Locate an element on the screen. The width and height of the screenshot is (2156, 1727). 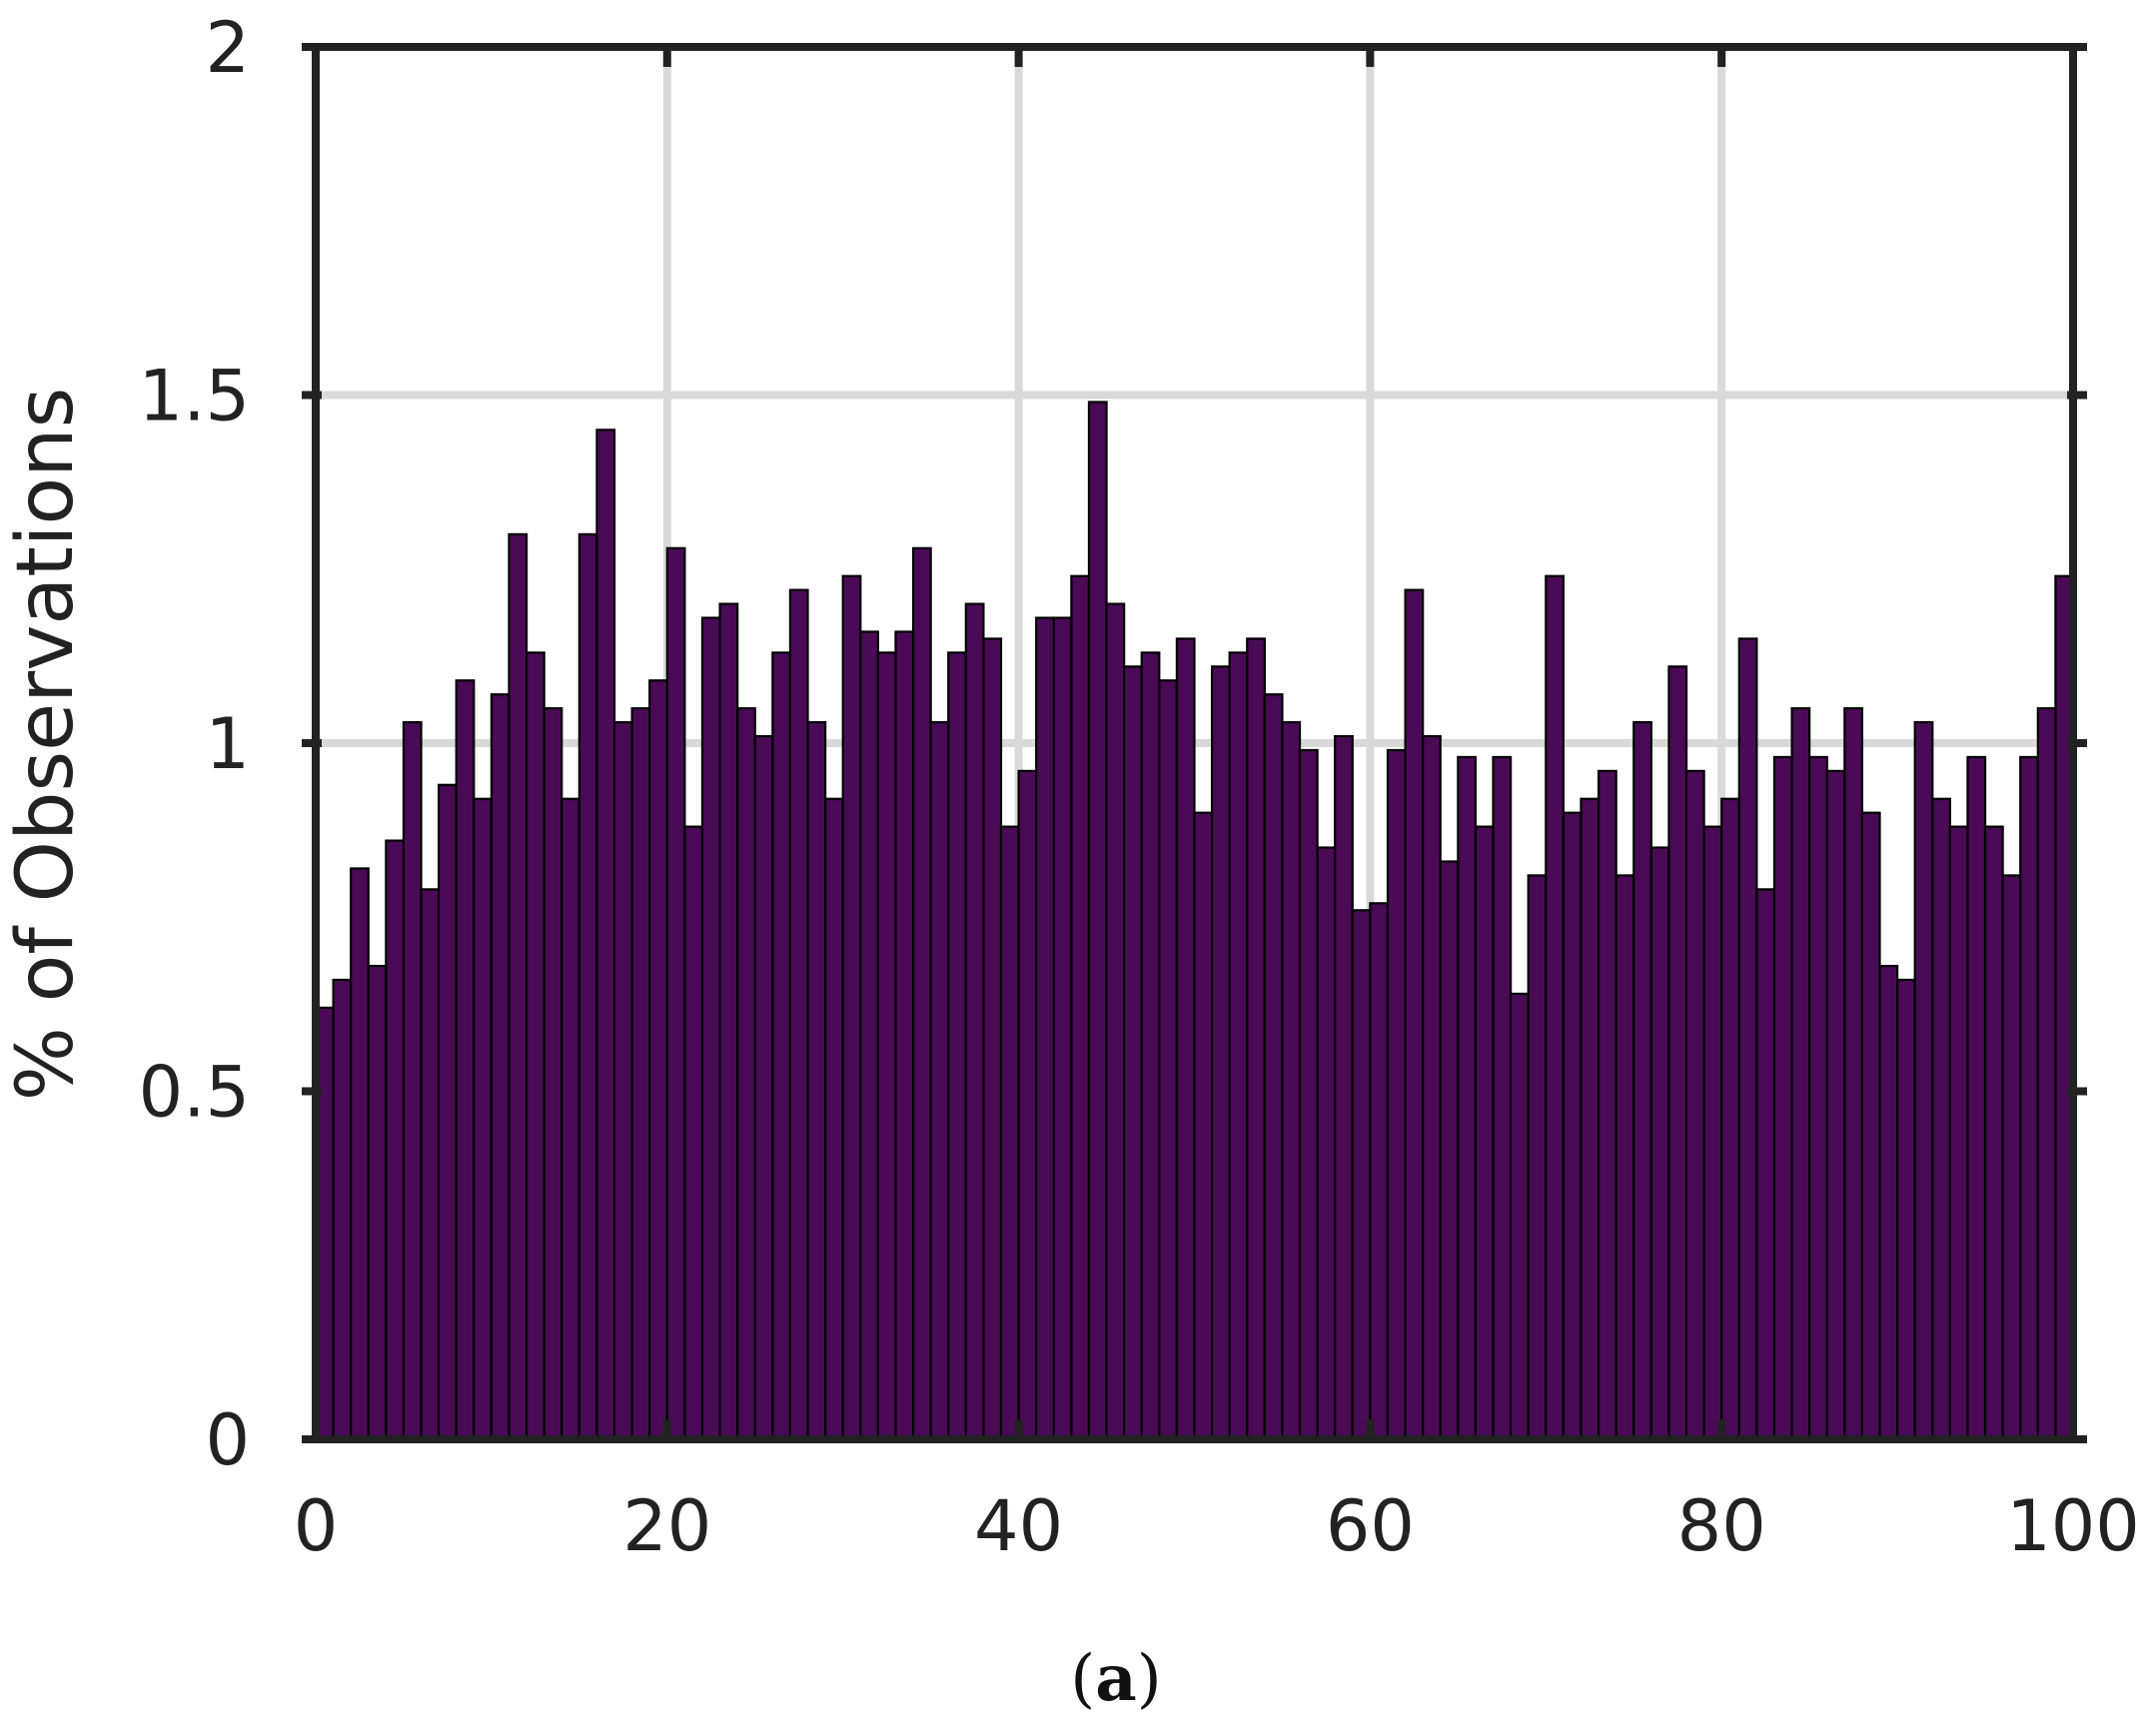
x-tick-label: 80 is located at coordinates (1721, 1526).